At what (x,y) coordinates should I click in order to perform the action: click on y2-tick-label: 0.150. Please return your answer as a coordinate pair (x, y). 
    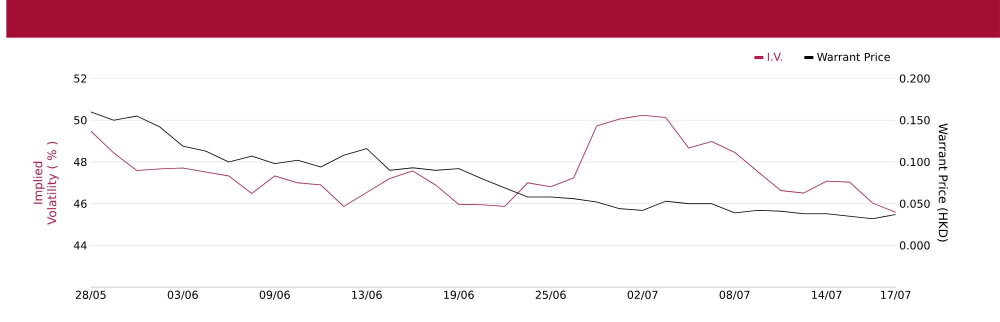
    Looking at the image, I should click on (915, 120).